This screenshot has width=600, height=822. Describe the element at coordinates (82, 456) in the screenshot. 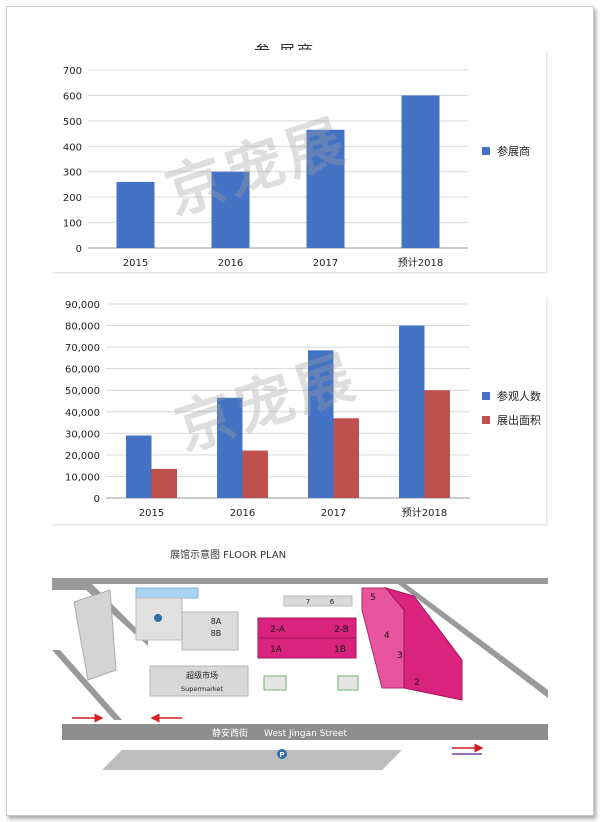

I see `y-tick-label: 20,000` at that location.